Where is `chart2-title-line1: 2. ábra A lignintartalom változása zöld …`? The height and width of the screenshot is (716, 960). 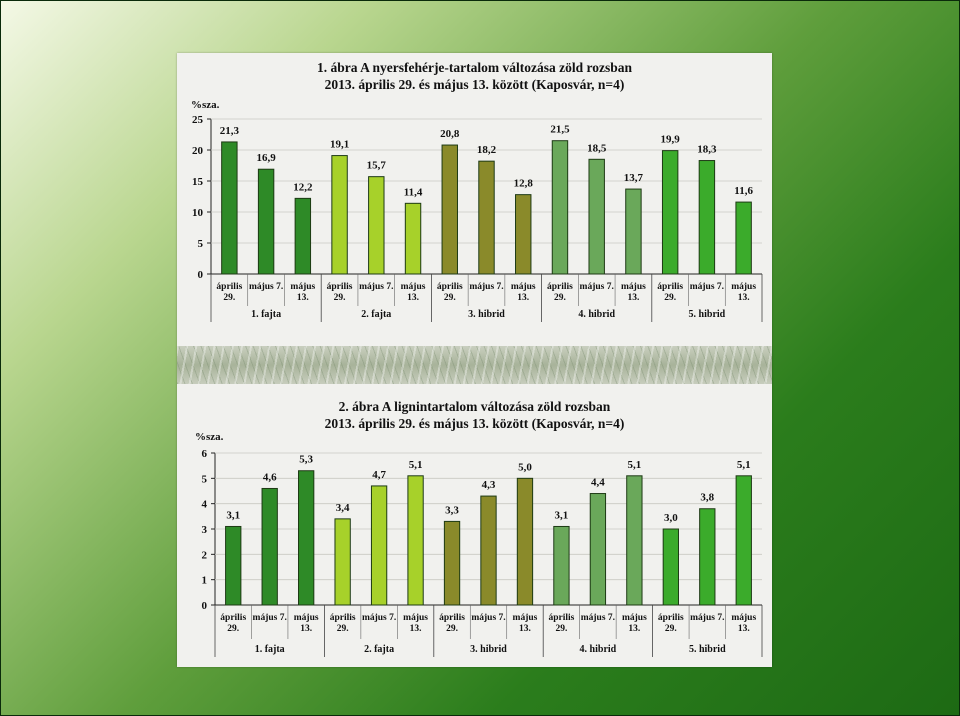
chart2-title-line1: 2. ábra A lignintartalom változása zöld … is located at coordinates (474, 406).